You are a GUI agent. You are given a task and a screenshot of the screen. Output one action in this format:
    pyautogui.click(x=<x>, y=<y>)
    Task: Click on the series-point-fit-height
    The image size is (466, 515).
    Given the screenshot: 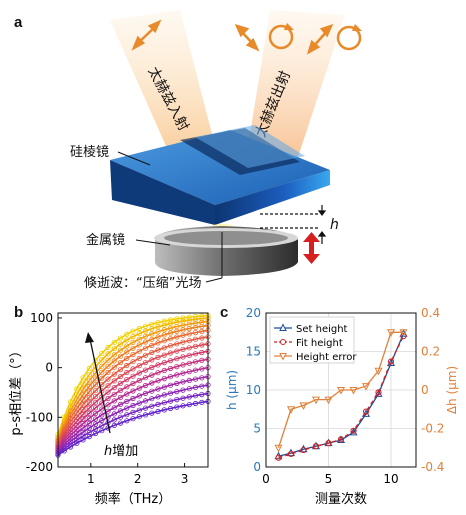 What is the action you would take?
    pyautogui.click(x=278, y=457)
    